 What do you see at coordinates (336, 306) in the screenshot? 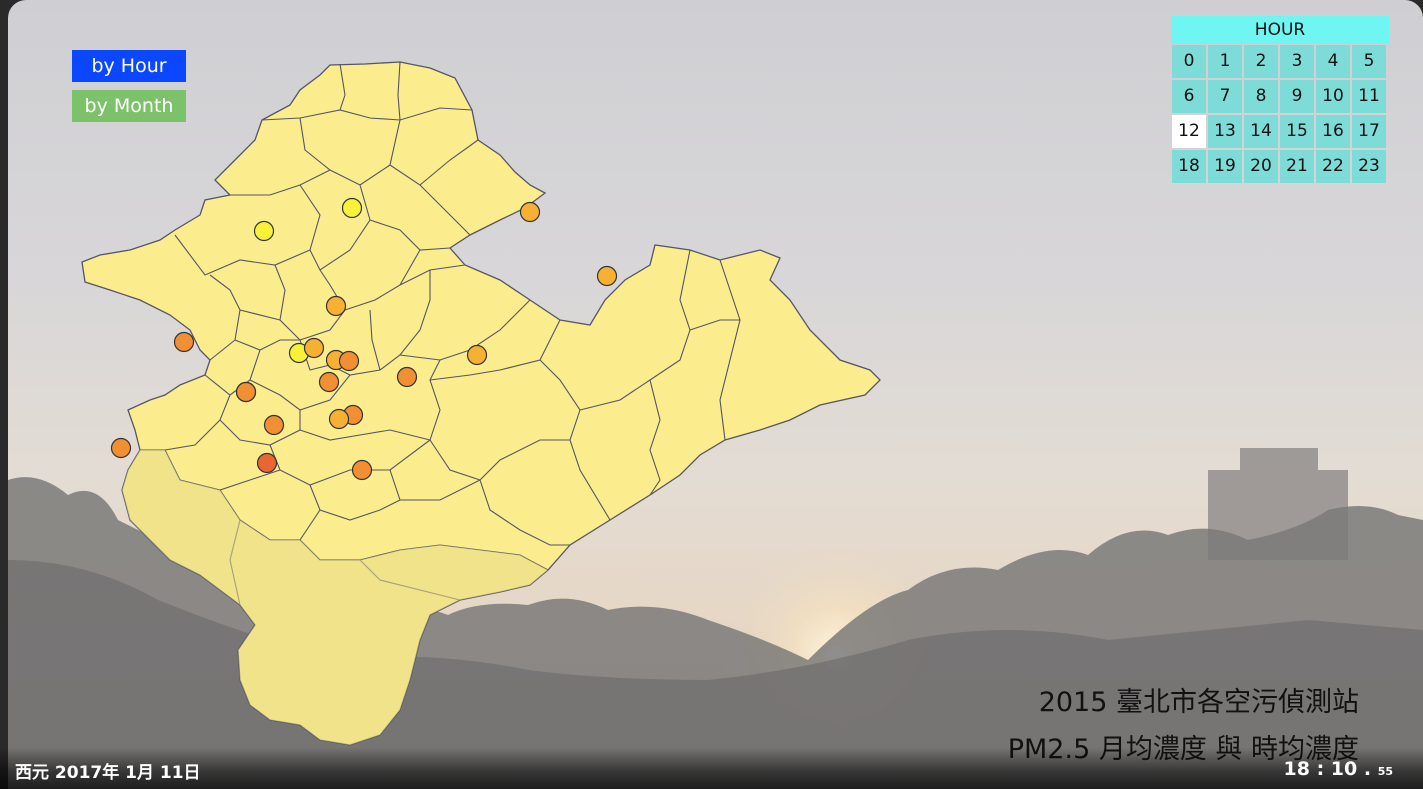
I see `station-marker-s5` at bounding box center [336, 306].